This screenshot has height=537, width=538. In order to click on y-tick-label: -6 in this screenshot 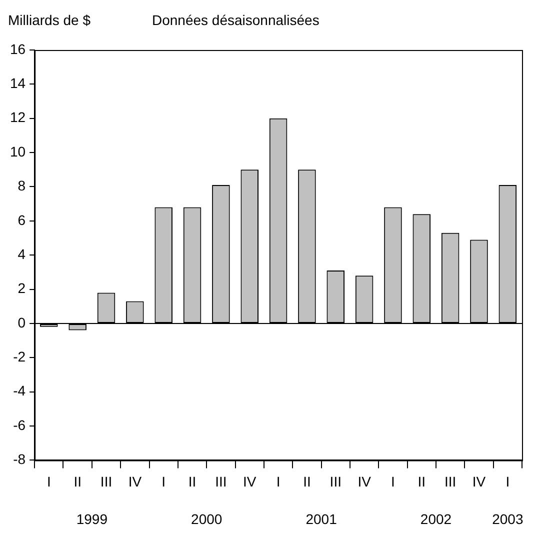, I will do `click(19, 424)`.